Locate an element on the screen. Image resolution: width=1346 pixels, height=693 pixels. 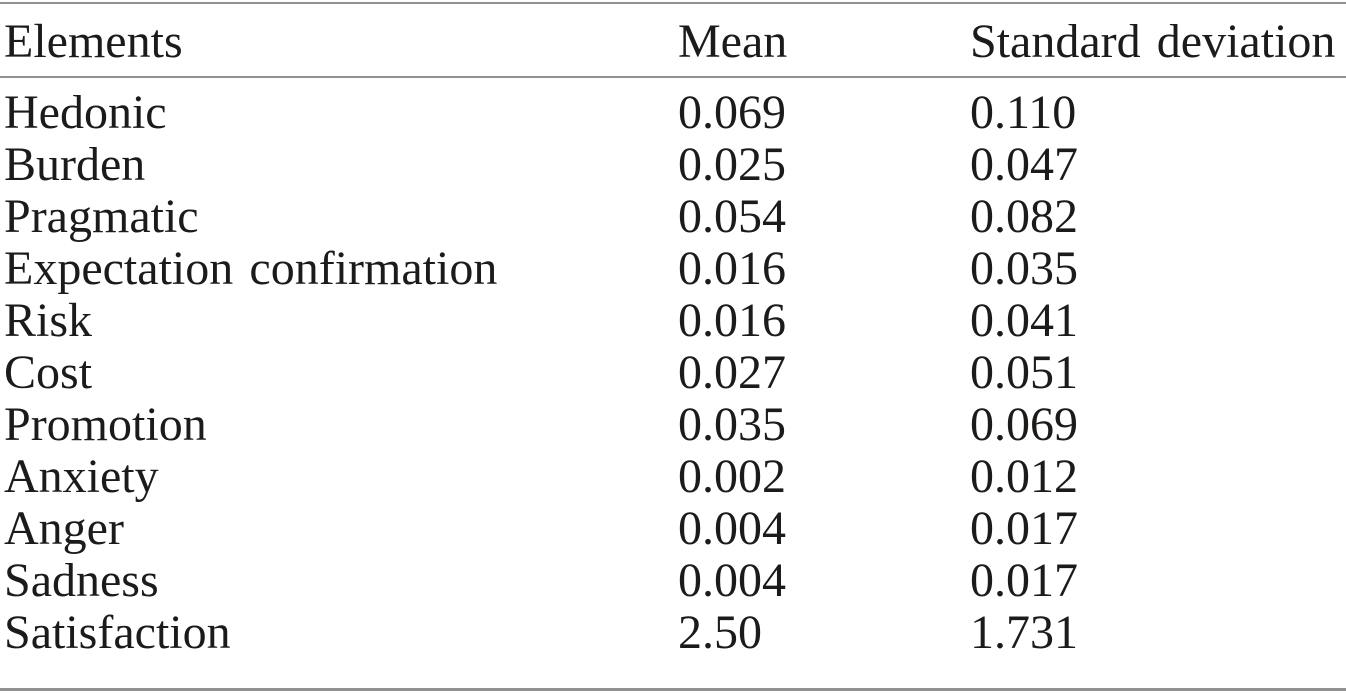
row-sd-cell: 0.047 is located at coordinates (1024, 164).